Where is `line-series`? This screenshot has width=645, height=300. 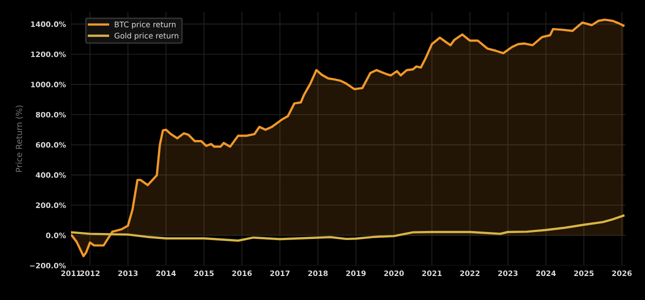
line-series is located at coordinates (347, 228).